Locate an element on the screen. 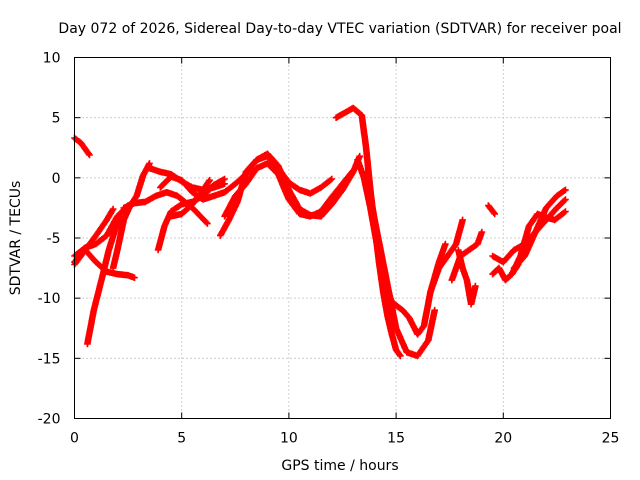 The height and width of the screenshot is (480, 640). x-tick-label: 15 is located at coordinates (396, 439).